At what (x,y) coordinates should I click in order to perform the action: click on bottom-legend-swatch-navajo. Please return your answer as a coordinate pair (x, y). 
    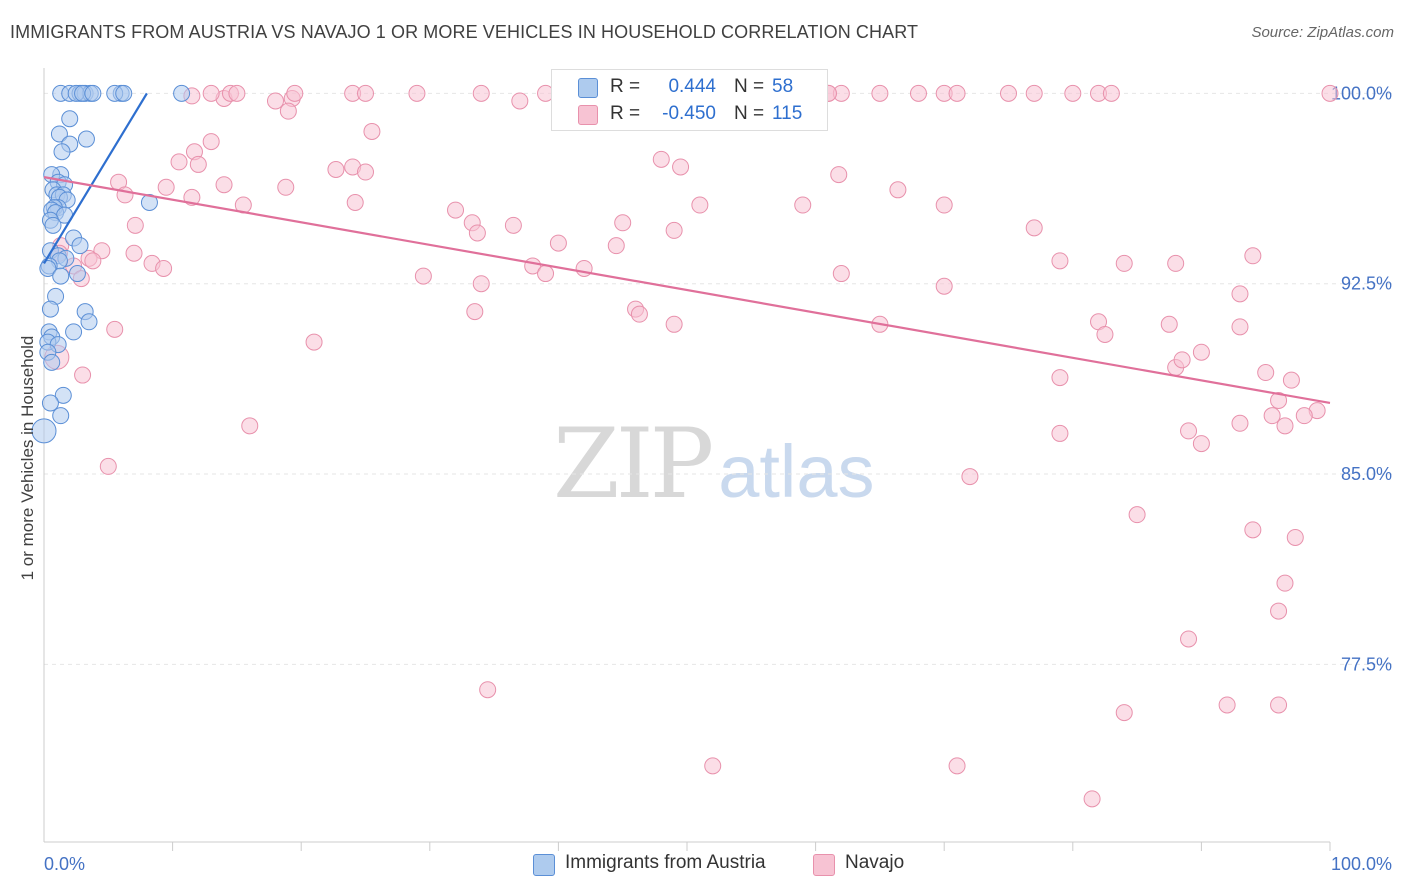
    Looking at the image, I should click on (824, 865).